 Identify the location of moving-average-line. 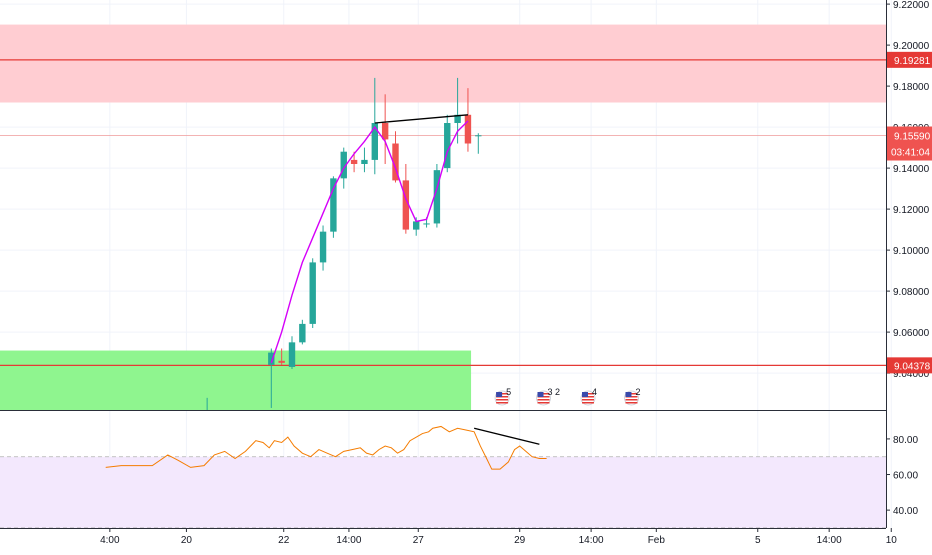
(369, 242).